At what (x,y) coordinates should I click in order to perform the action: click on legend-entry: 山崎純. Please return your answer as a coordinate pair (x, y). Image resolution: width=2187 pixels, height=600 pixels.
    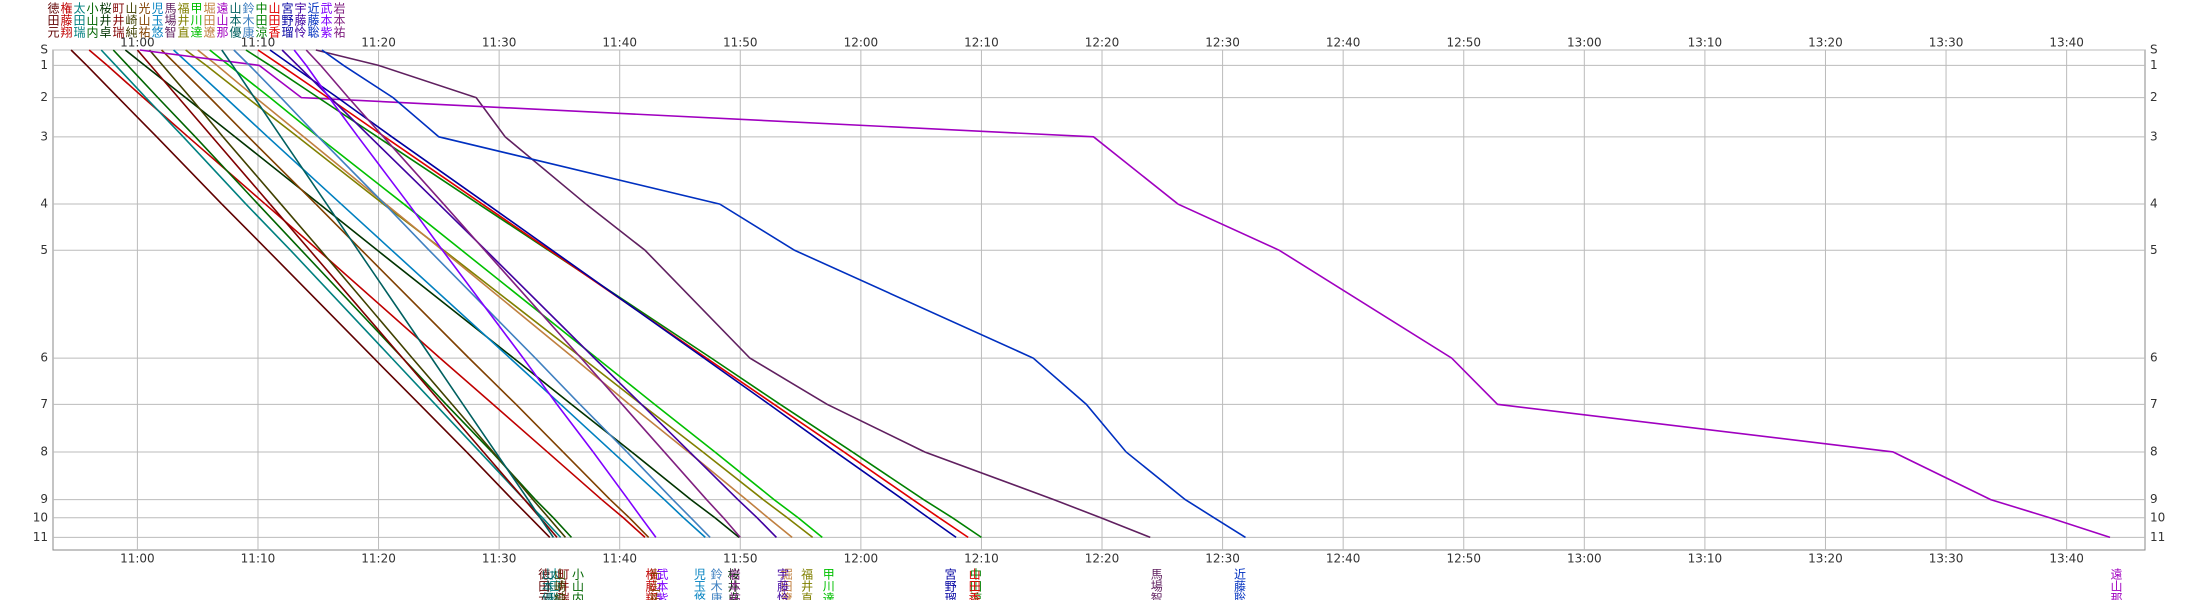
    Looking at the image, I should click on (131, 20).